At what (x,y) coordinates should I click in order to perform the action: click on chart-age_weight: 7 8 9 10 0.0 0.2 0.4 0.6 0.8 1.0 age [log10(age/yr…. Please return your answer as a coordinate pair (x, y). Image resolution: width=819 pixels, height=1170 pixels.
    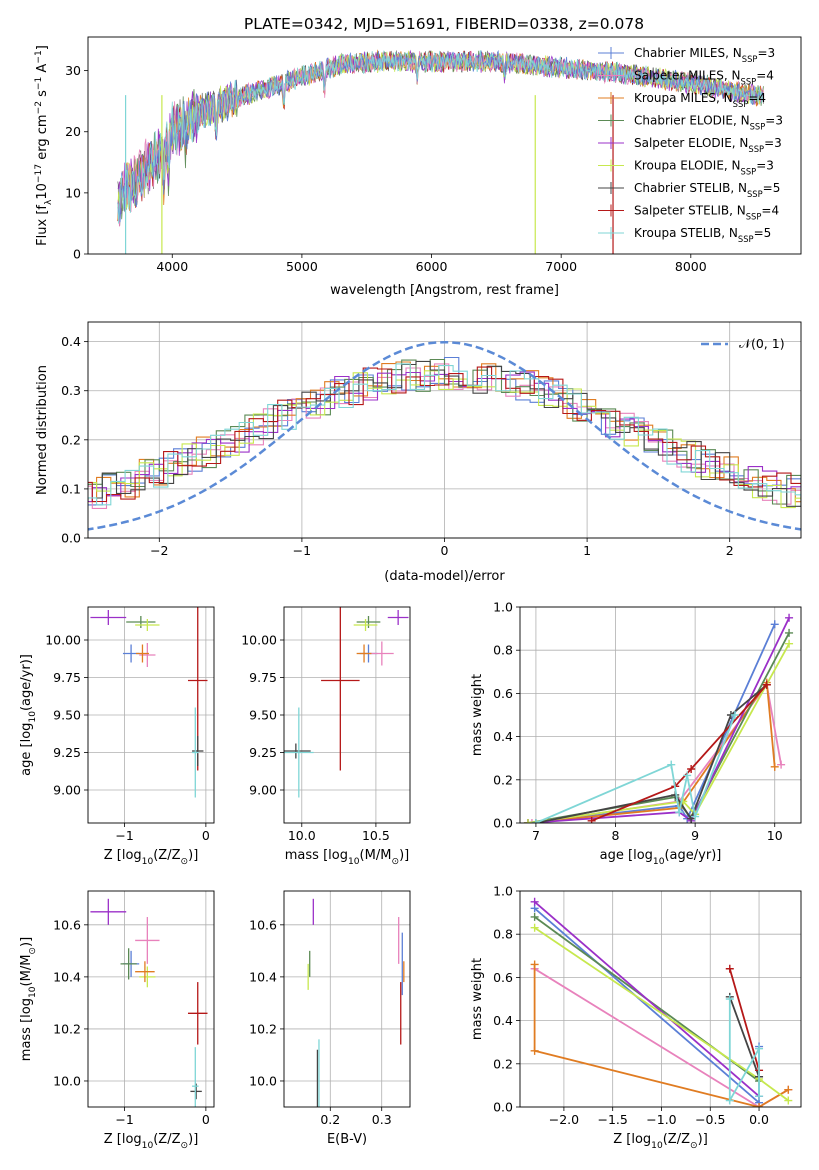
    Looking at the image, I should click on (636, 733).